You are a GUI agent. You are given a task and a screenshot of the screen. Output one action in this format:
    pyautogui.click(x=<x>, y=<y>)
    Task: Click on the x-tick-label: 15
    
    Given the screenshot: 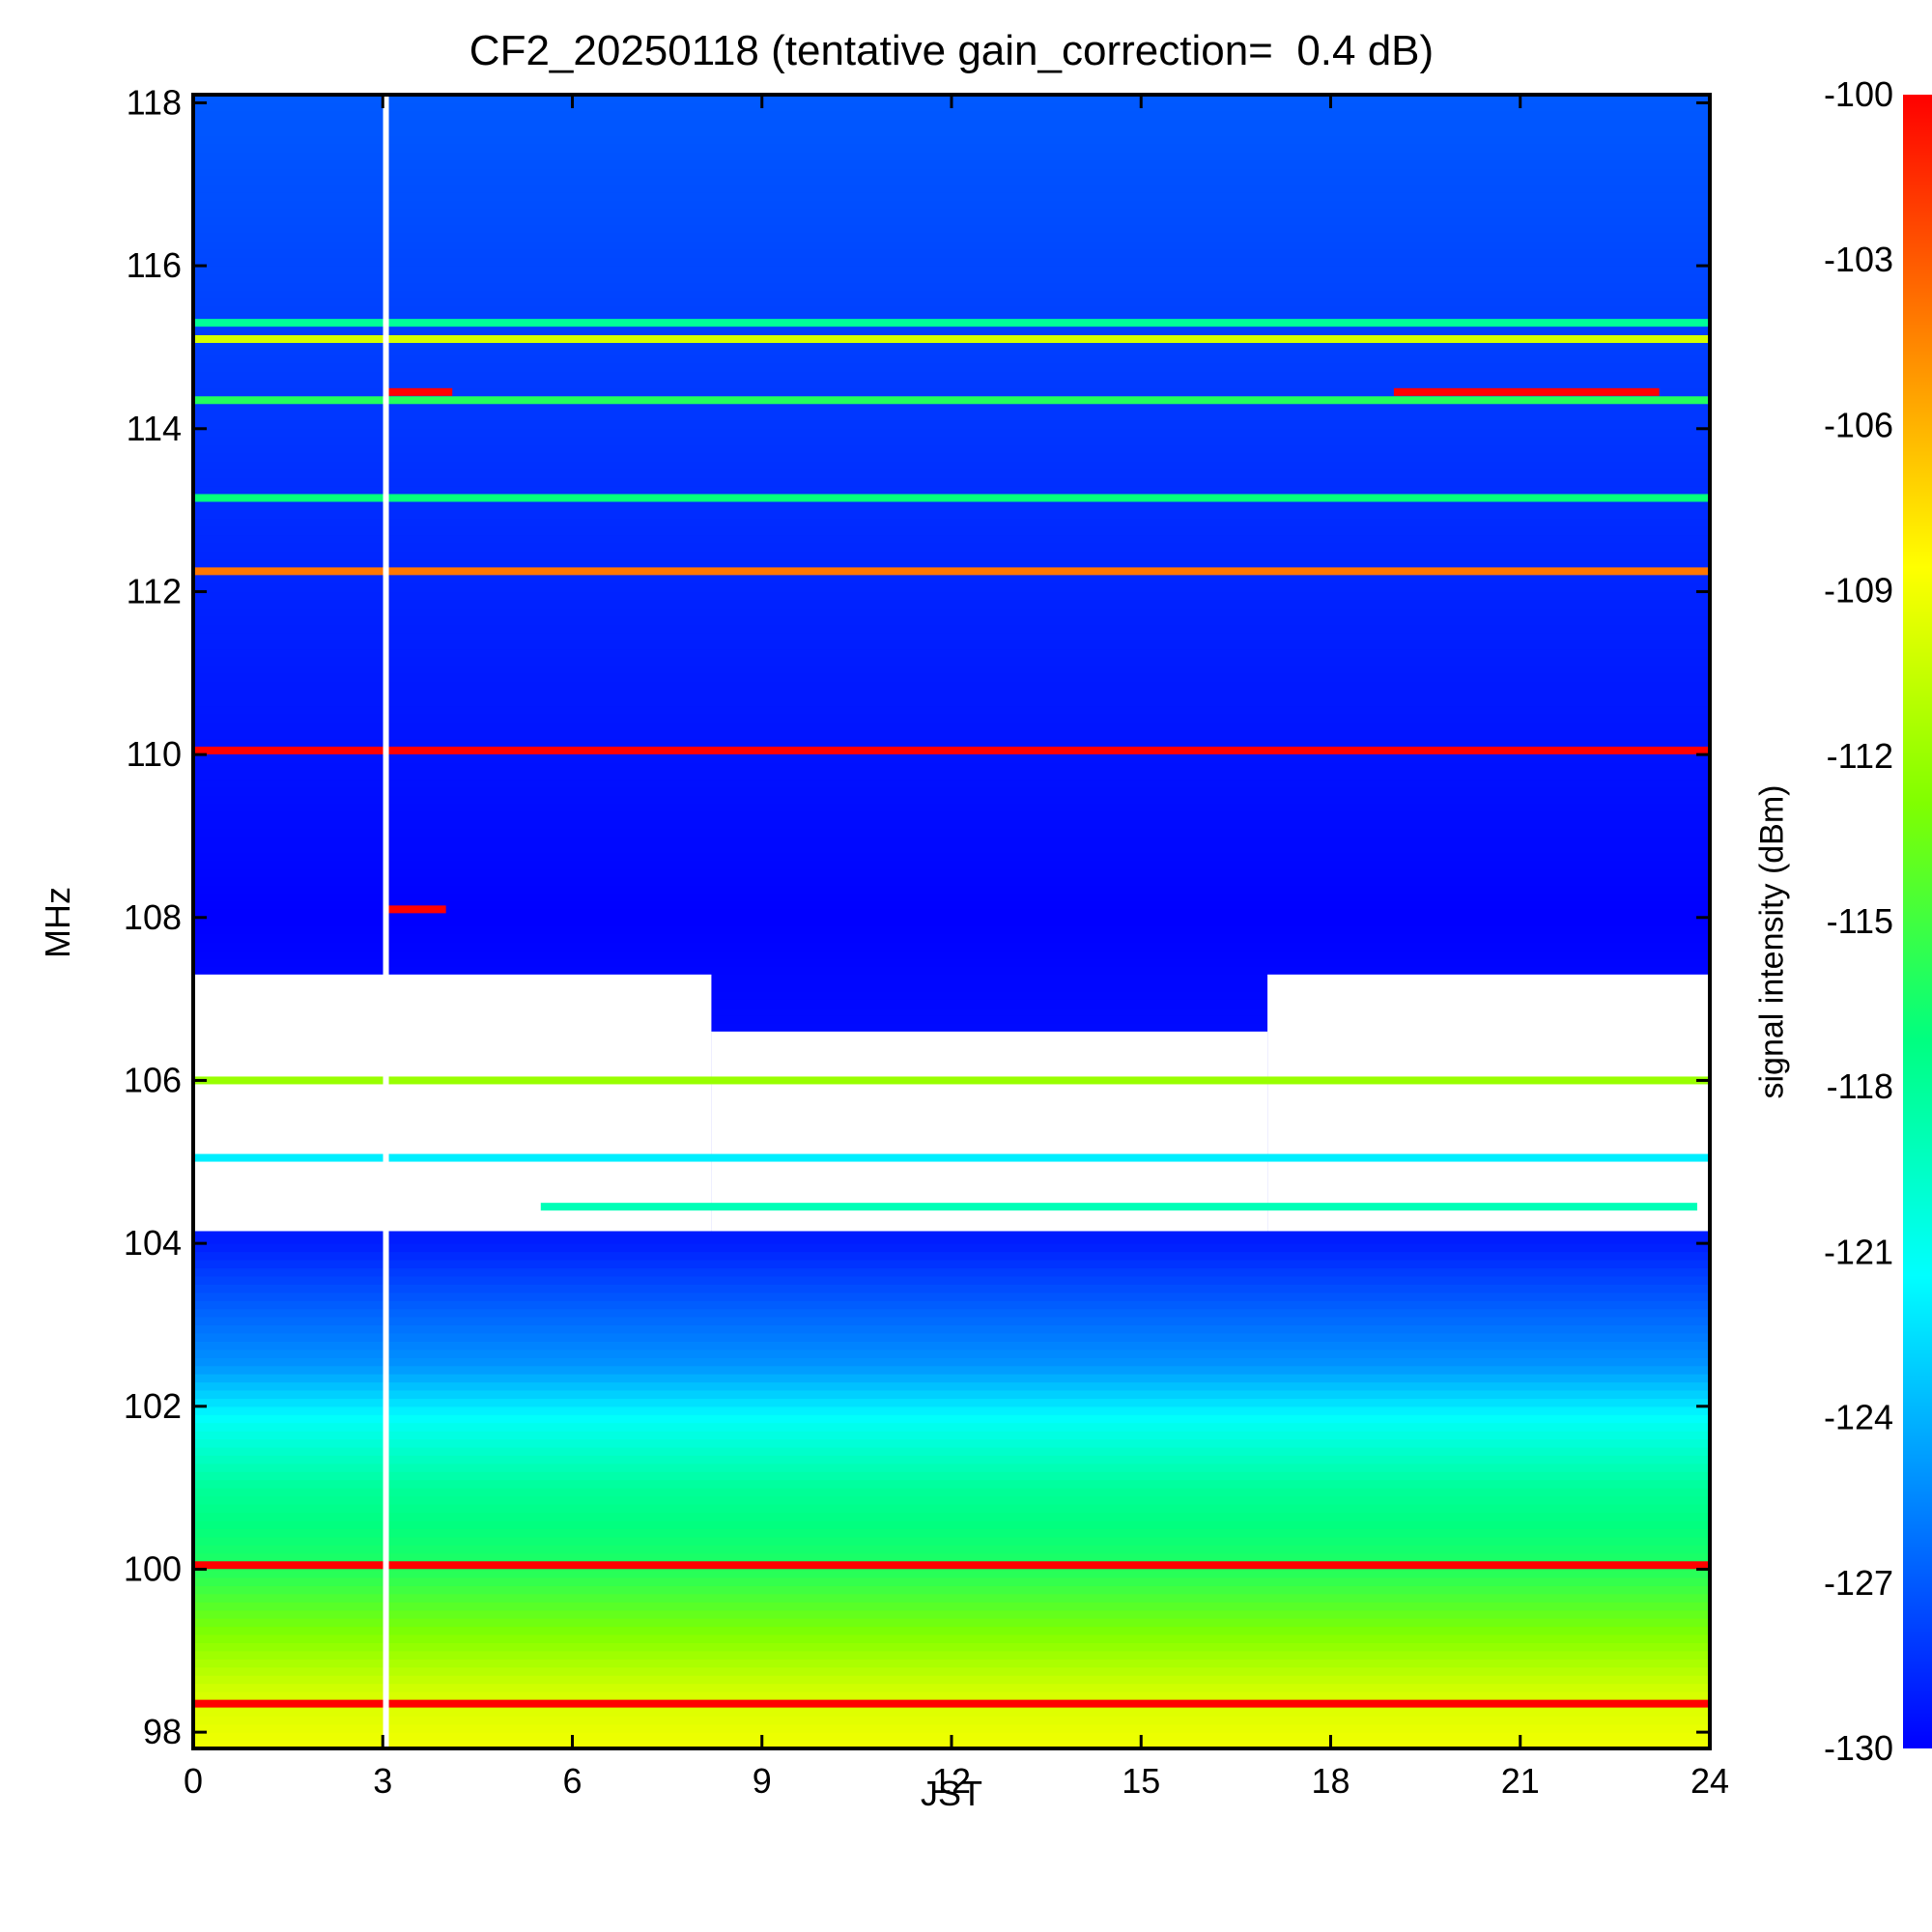 What is the action you would take?
    pyautogui.click(x=1141, y=1781)
    